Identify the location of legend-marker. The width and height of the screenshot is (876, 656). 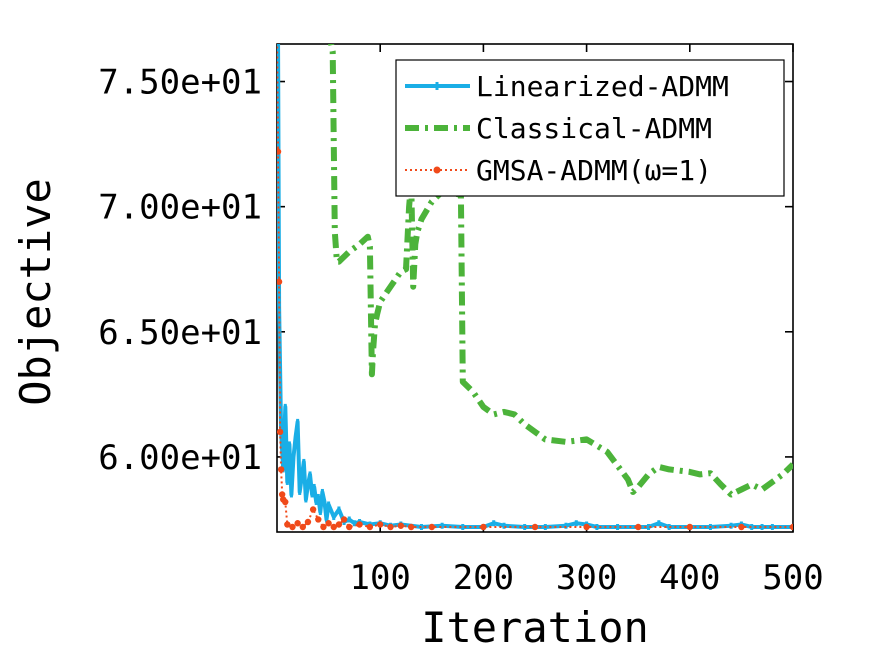
(437, 170).